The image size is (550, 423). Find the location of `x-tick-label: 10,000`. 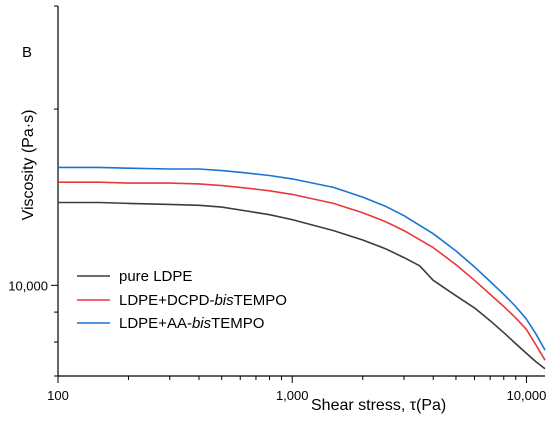

x-tick-label: 10,000 is located at coordinates (527, 395).